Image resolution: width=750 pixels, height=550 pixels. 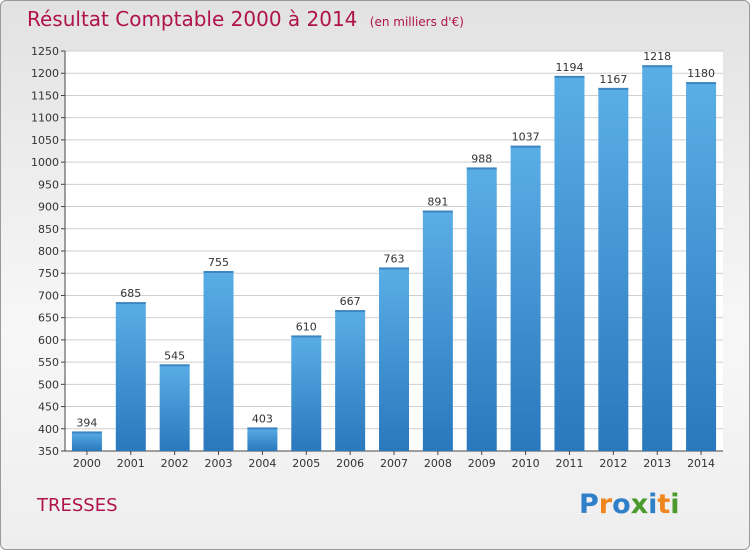 I want to click on logo-letter: r, so click(x=605, y=504).